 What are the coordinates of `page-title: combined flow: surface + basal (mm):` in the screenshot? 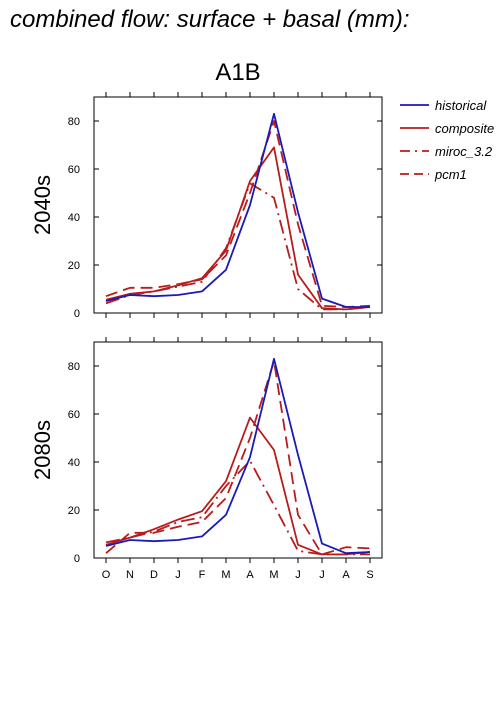 It's located at (210, 19).